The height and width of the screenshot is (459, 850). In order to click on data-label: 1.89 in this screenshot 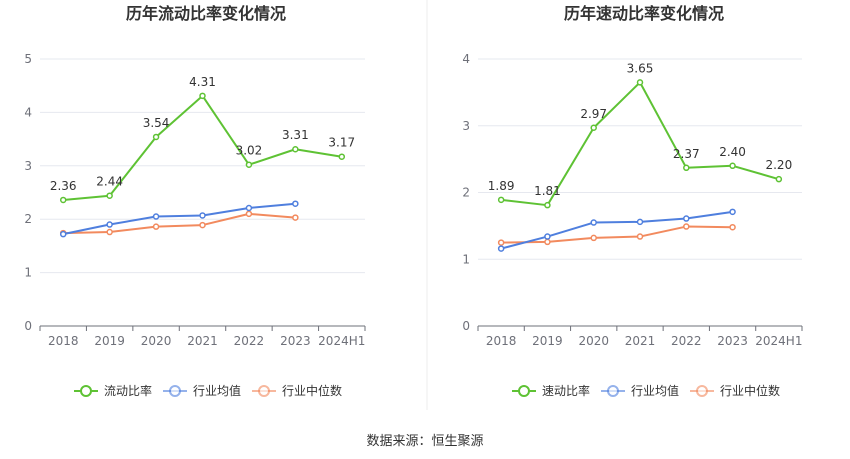, I will do `click(501, 186)`.